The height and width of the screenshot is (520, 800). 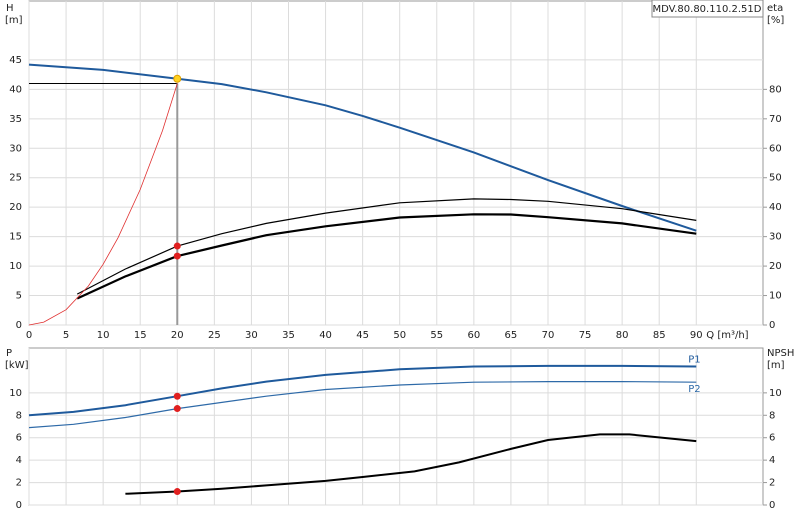 I want to click on x-tick-label: 40, so click(x=325, y=335).